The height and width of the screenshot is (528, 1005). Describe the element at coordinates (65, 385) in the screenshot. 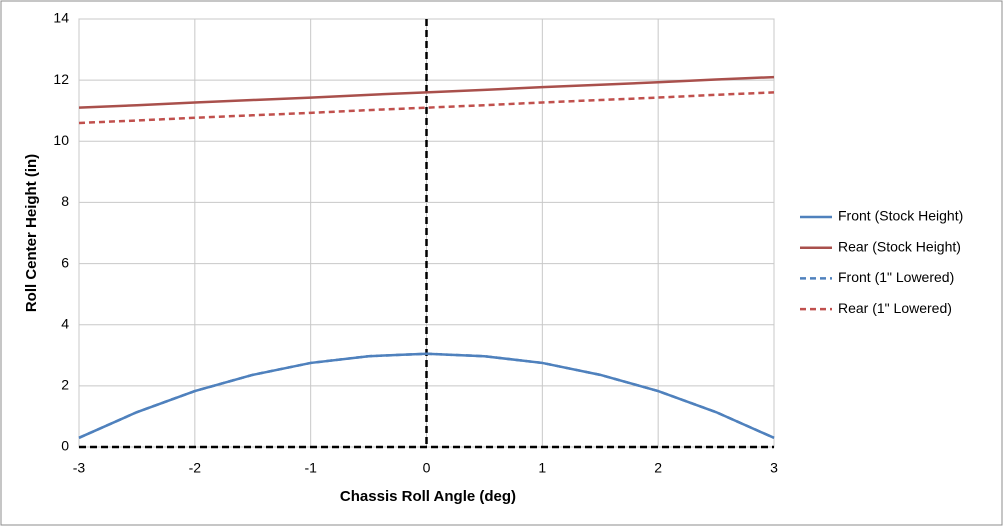

I see `y-tick-label: 2` at that location.